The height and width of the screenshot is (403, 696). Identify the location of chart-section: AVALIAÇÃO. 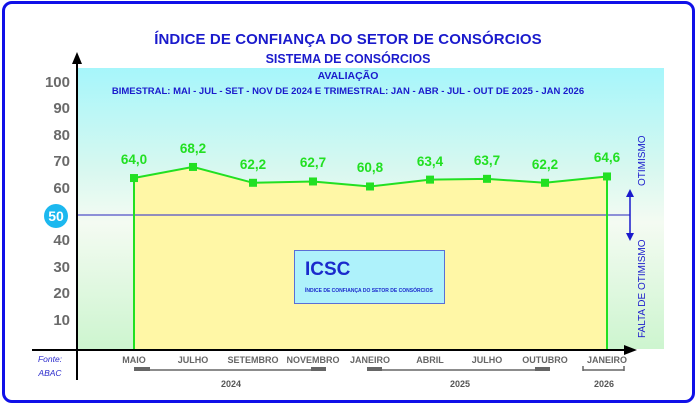
(348, 76).